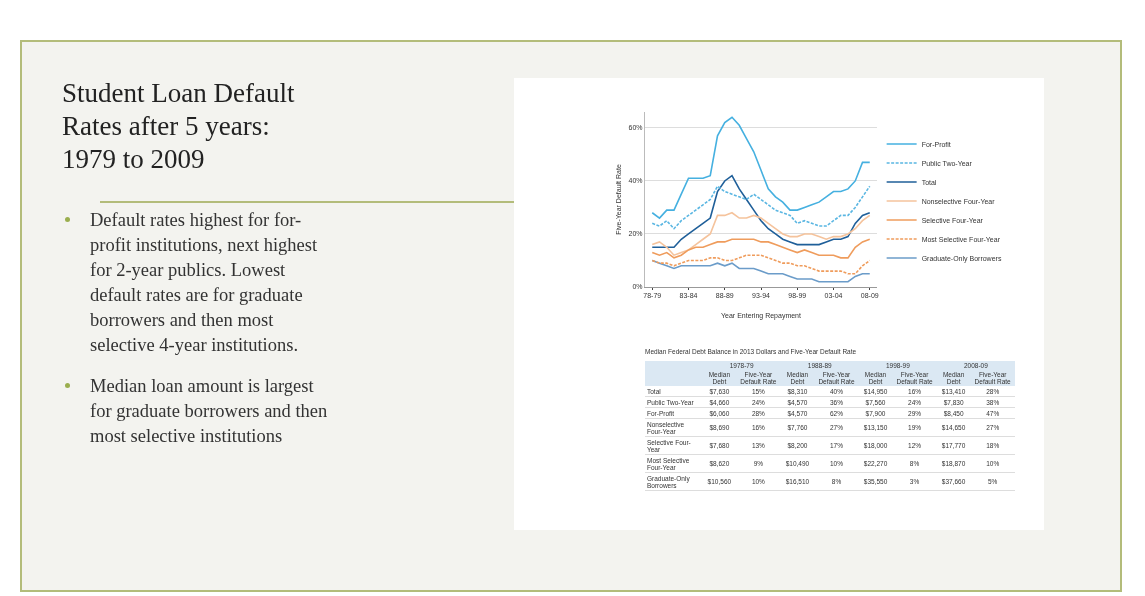  What do you see at coordinates (179, 126) in the screenshot?
I see `text: Student Loan Default Rates after 5 years: 1979 to 2009` at bounding box center [179, 126].